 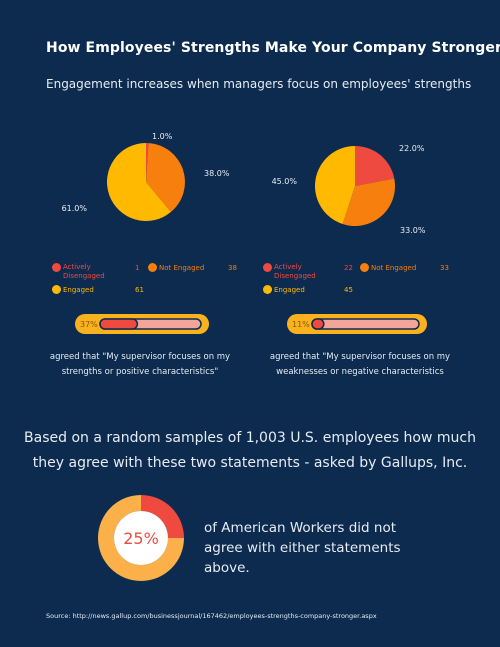 I want to click on donut-segment-did-not-agree, so click(x=162, y=516).